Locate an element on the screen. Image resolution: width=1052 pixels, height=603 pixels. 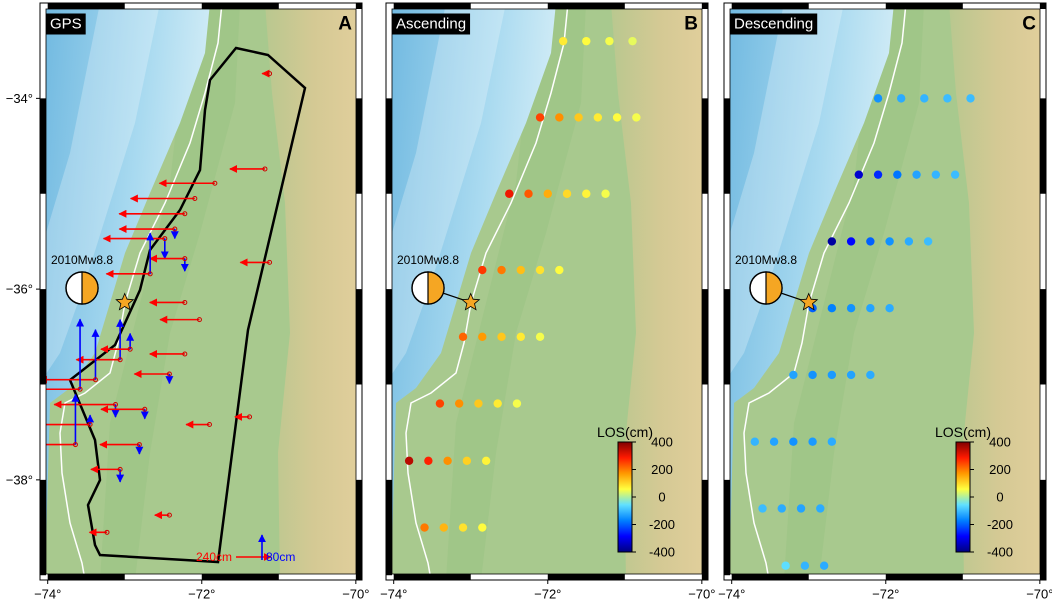
colorbar-title: LOS(cm) is located at coordinates (963, 432).